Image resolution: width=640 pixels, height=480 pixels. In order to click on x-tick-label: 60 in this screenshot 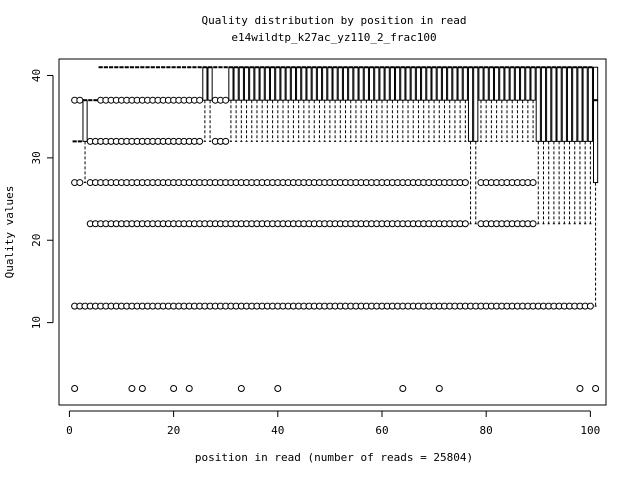, I will do `click(381, 430)`.